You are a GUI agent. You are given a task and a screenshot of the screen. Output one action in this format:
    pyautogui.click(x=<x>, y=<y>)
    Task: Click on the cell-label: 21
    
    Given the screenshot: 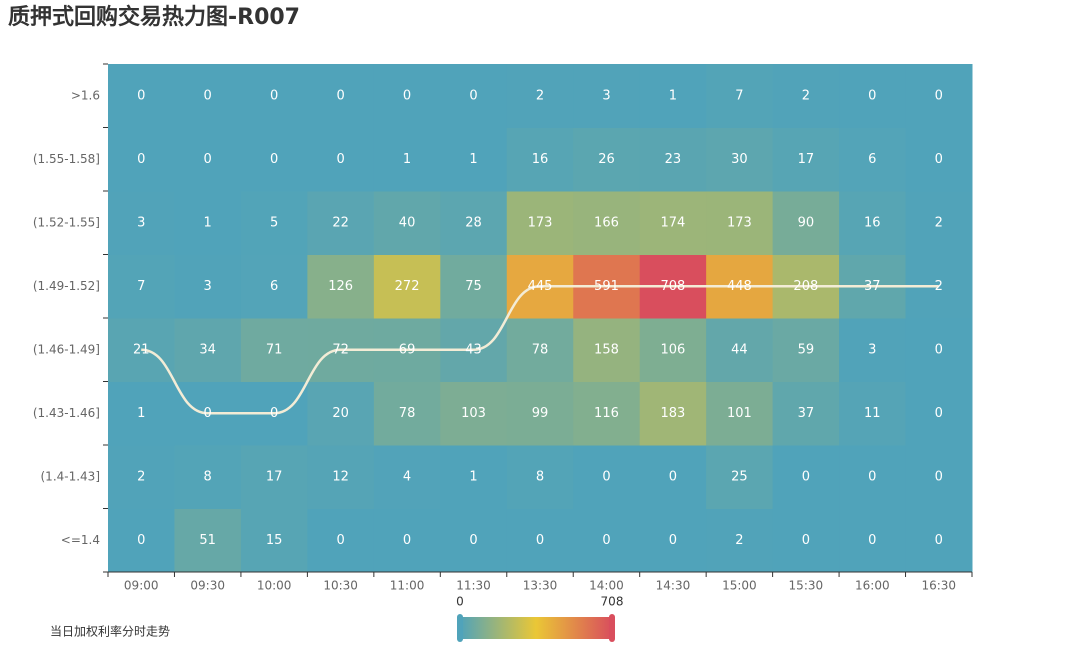 What is the action you would take?
    pyautogui.click(x=141, y=349)
    